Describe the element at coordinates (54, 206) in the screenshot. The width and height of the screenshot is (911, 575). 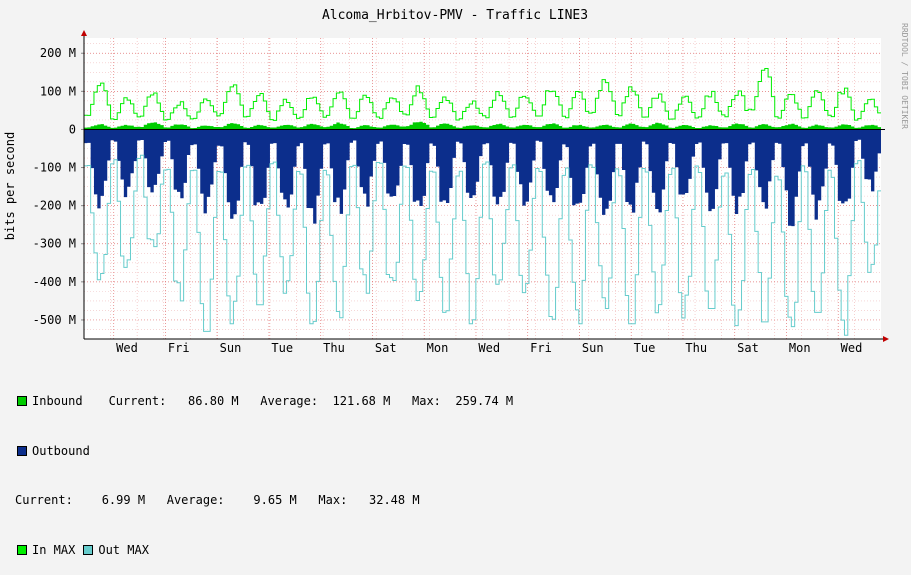
I see `y-tick-label: -200 M` at that location.